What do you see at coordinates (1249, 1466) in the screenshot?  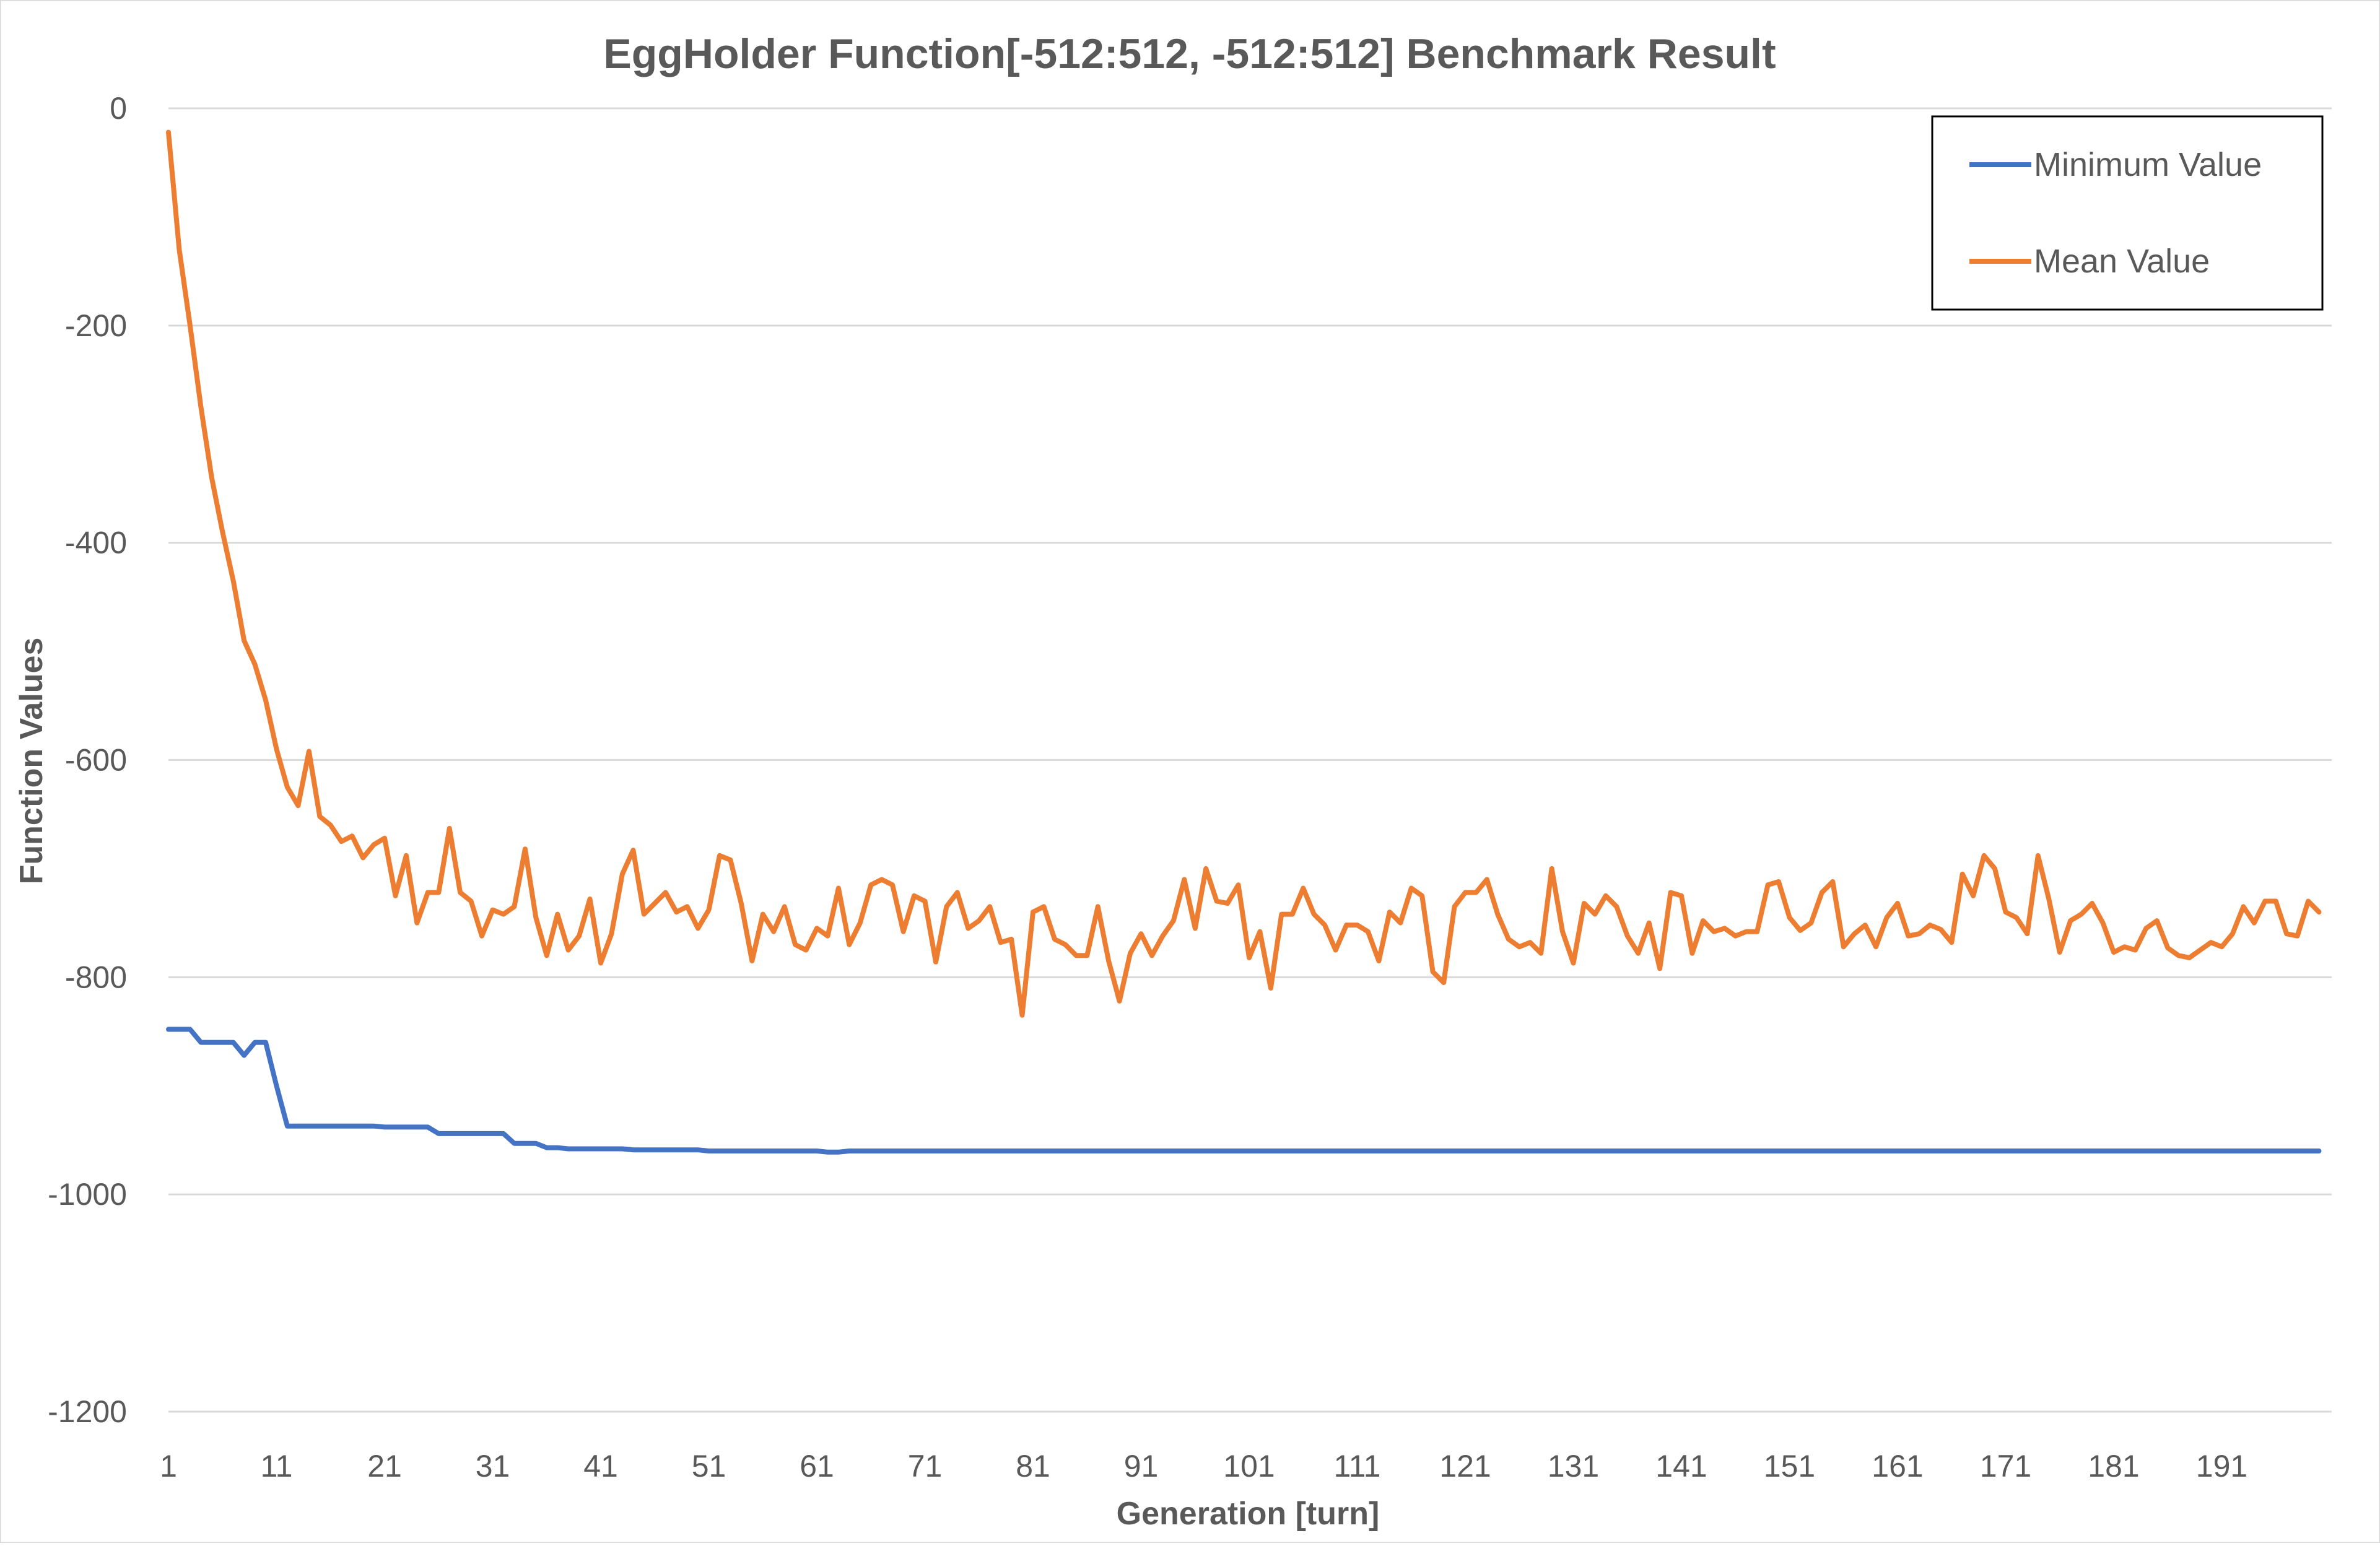 I see `x-tick-label: 101` at bounding box center [1249, 1466].